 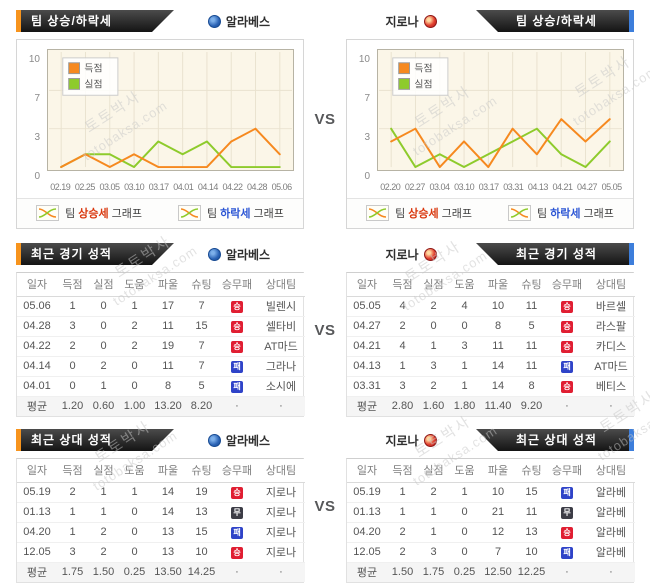 What do you see at coordinates (126, 214) in the screenshot?
I see `legend-text: 그래프` at bounding box center [126, 214].